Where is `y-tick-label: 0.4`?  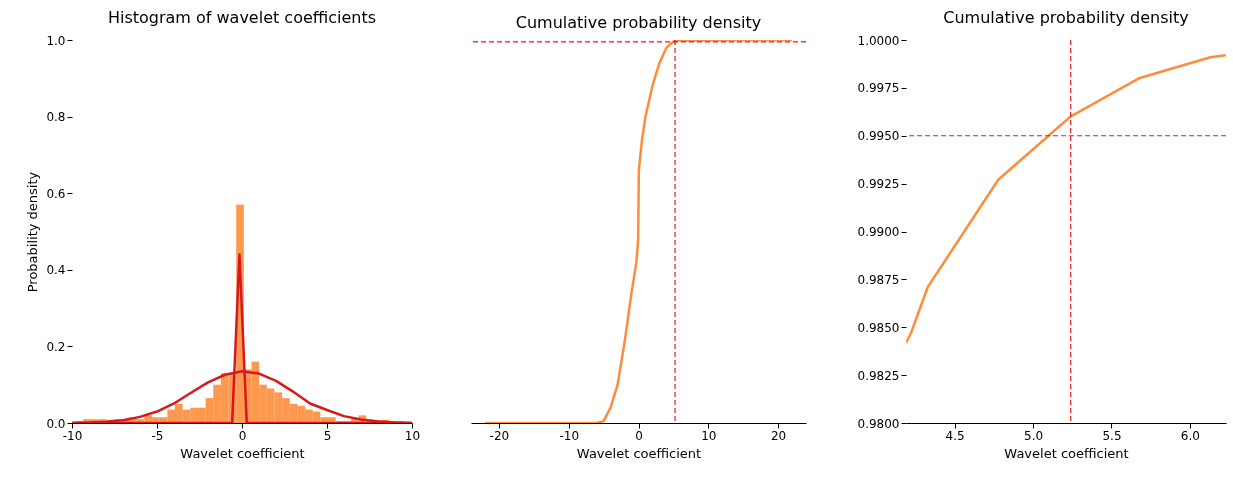 y-tick-label: 0.4 is located at coordinates (56, 270).